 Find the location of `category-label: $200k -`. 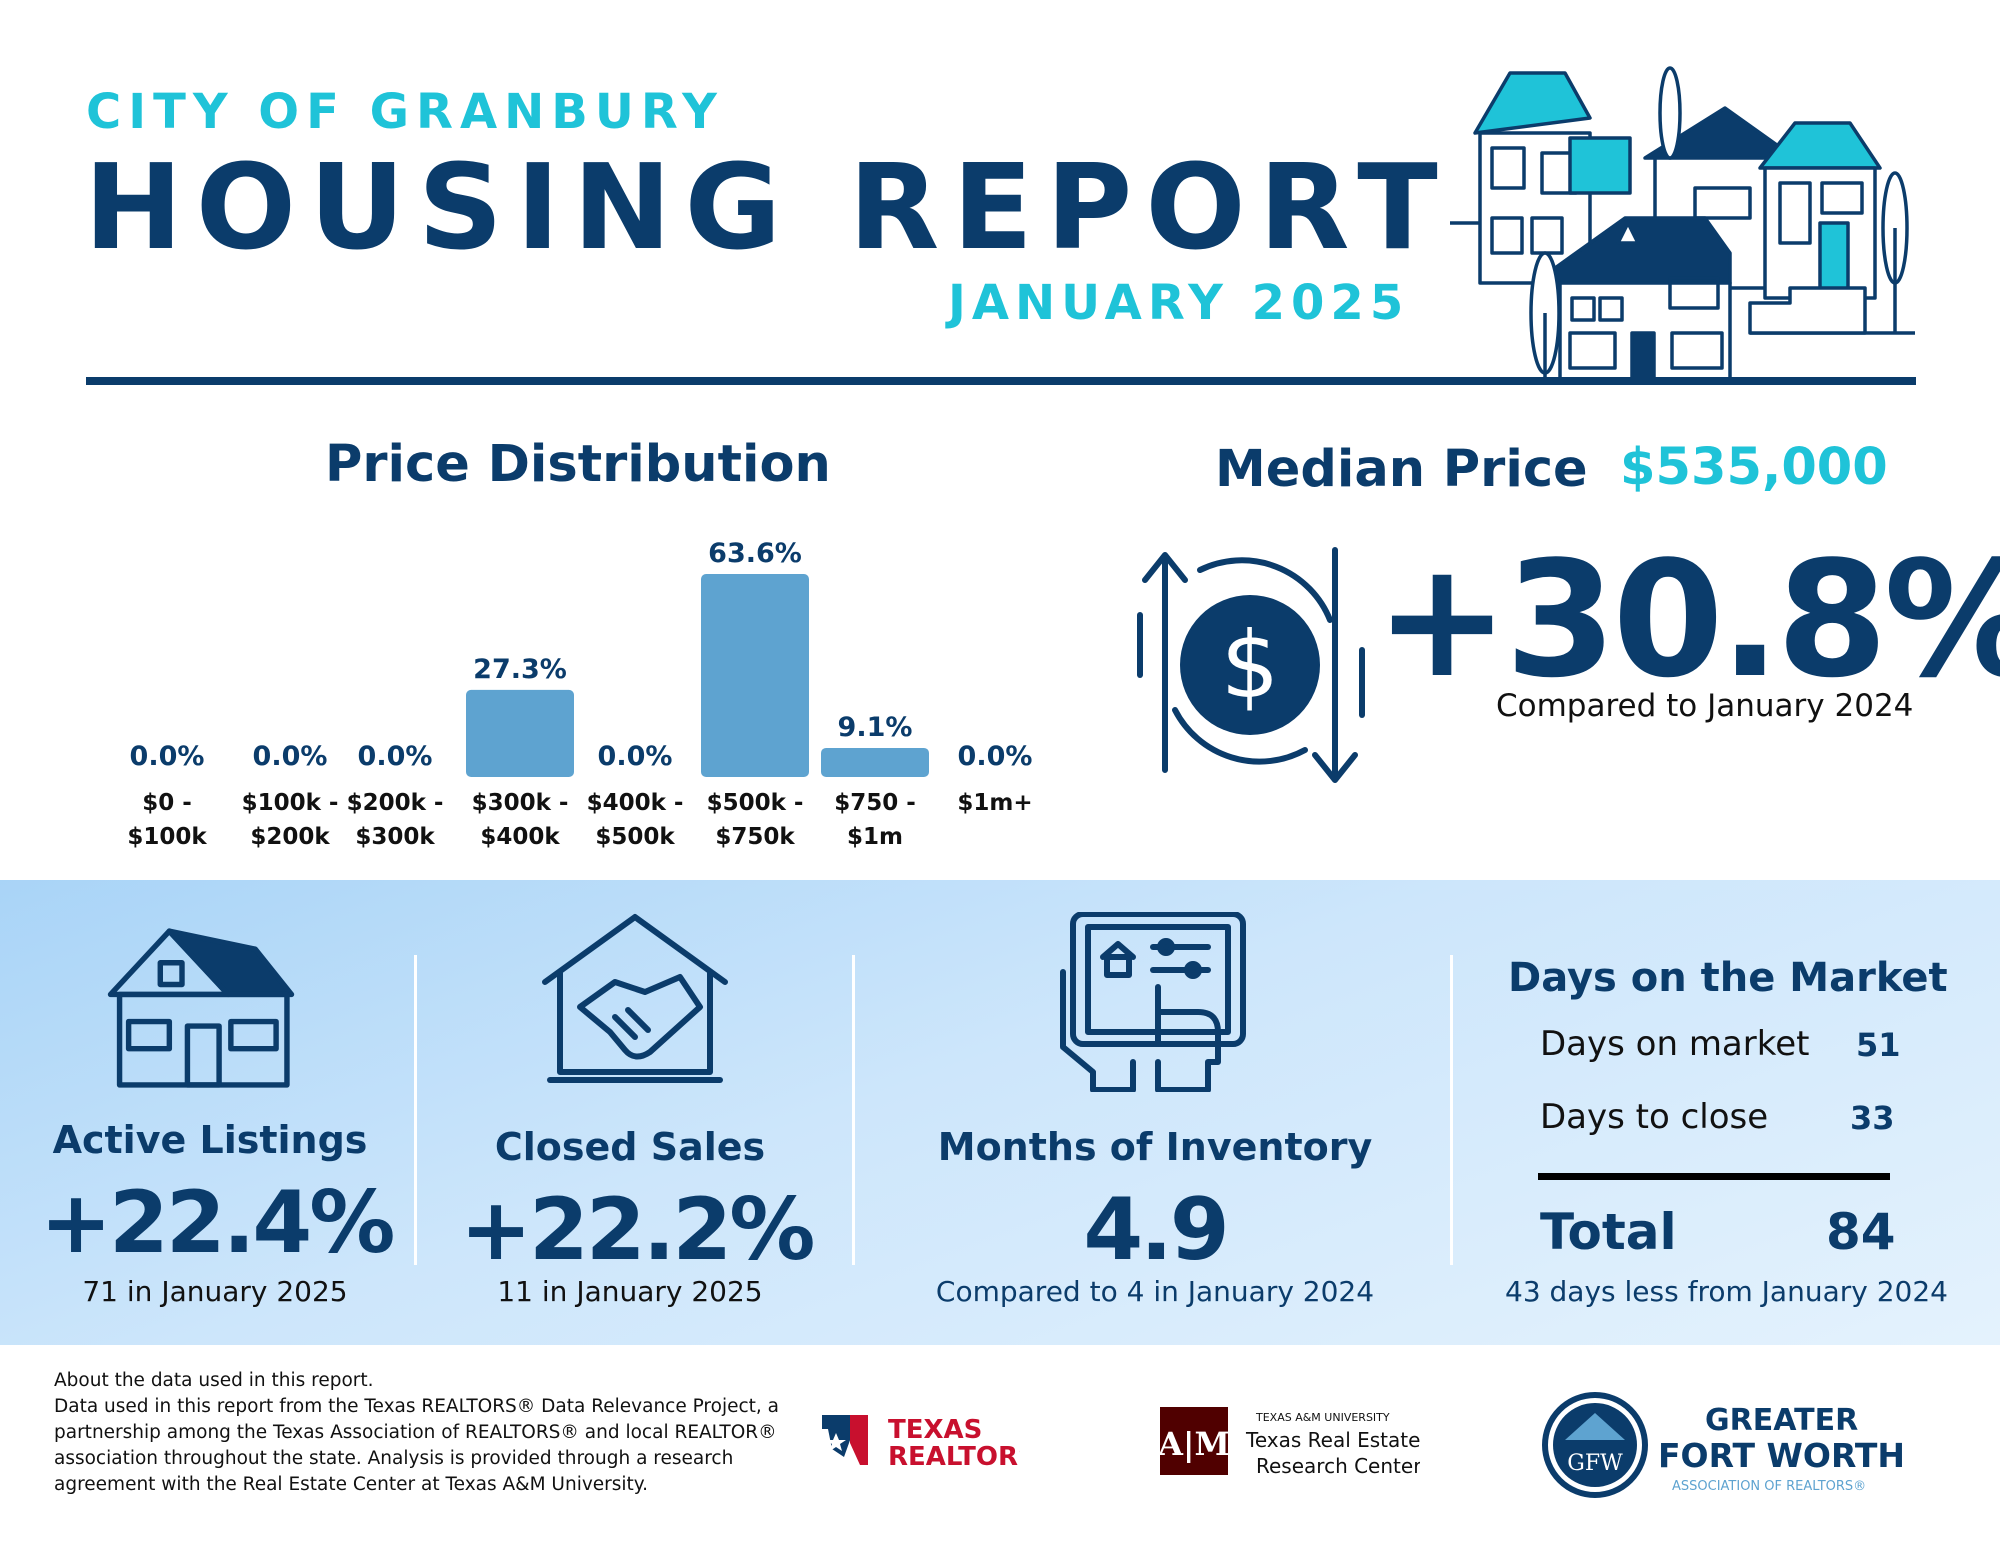

category-label: $200k - is located at coordinates (395, 803).